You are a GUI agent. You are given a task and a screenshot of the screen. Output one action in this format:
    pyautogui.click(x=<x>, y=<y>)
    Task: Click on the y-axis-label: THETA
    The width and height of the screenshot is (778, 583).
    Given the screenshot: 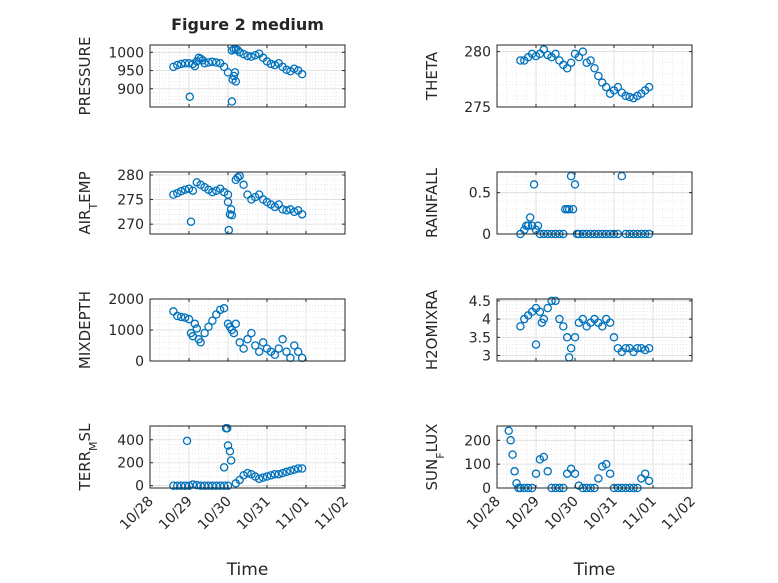 What is the action you would take?
    pyautogui.click(x=432, y=76)
    